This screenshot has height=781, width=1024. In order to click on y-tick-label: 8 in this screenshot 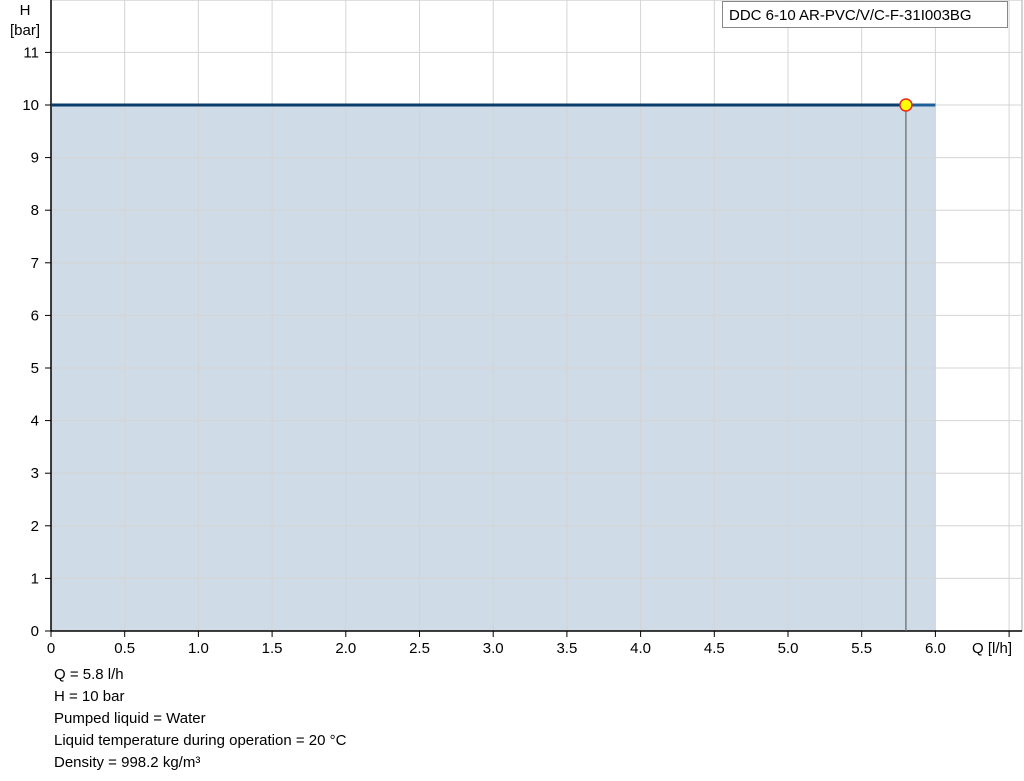, I will do `click(35, 210)`.